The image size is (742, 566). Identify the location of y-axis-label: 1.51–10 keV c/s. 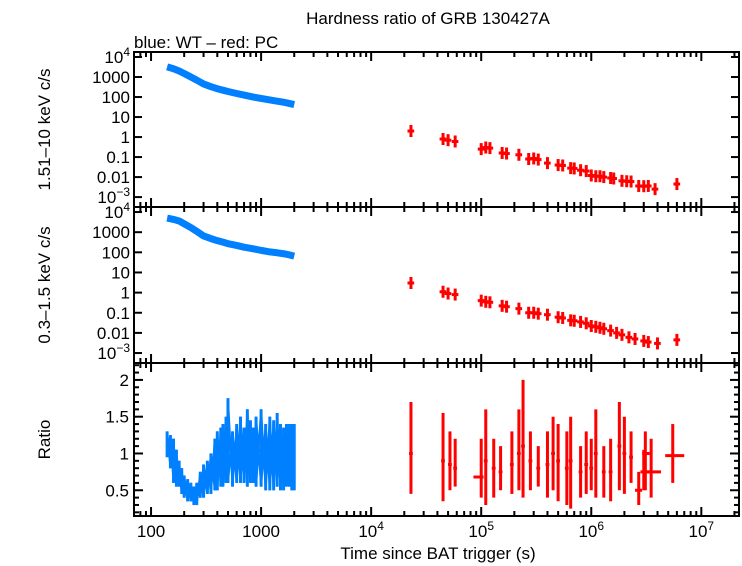
(44, 130).